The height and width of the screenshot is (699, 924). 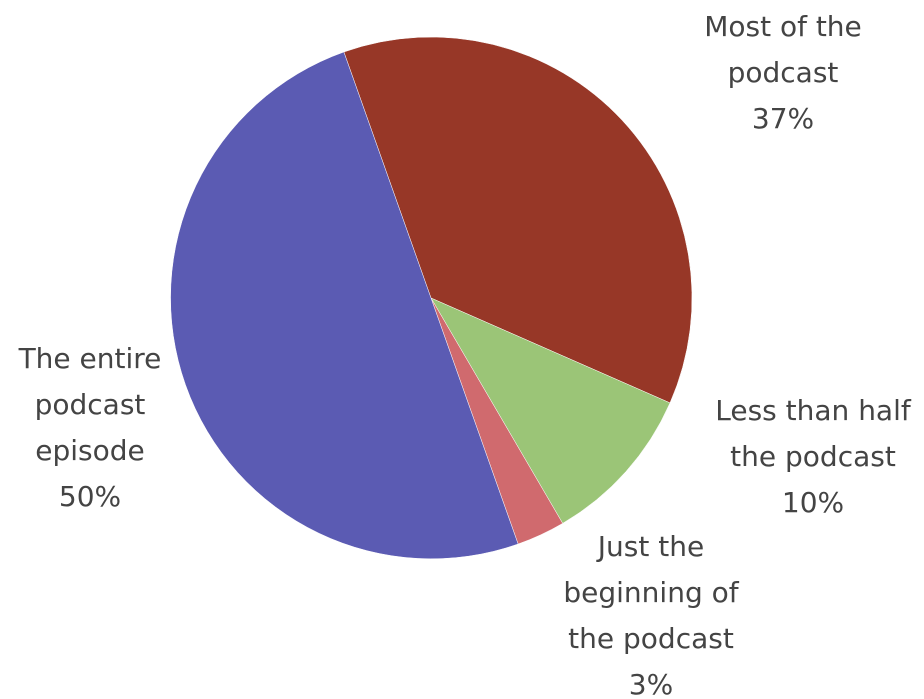 I want to click on slice-label-line: episode, so click(x=90, y=450).